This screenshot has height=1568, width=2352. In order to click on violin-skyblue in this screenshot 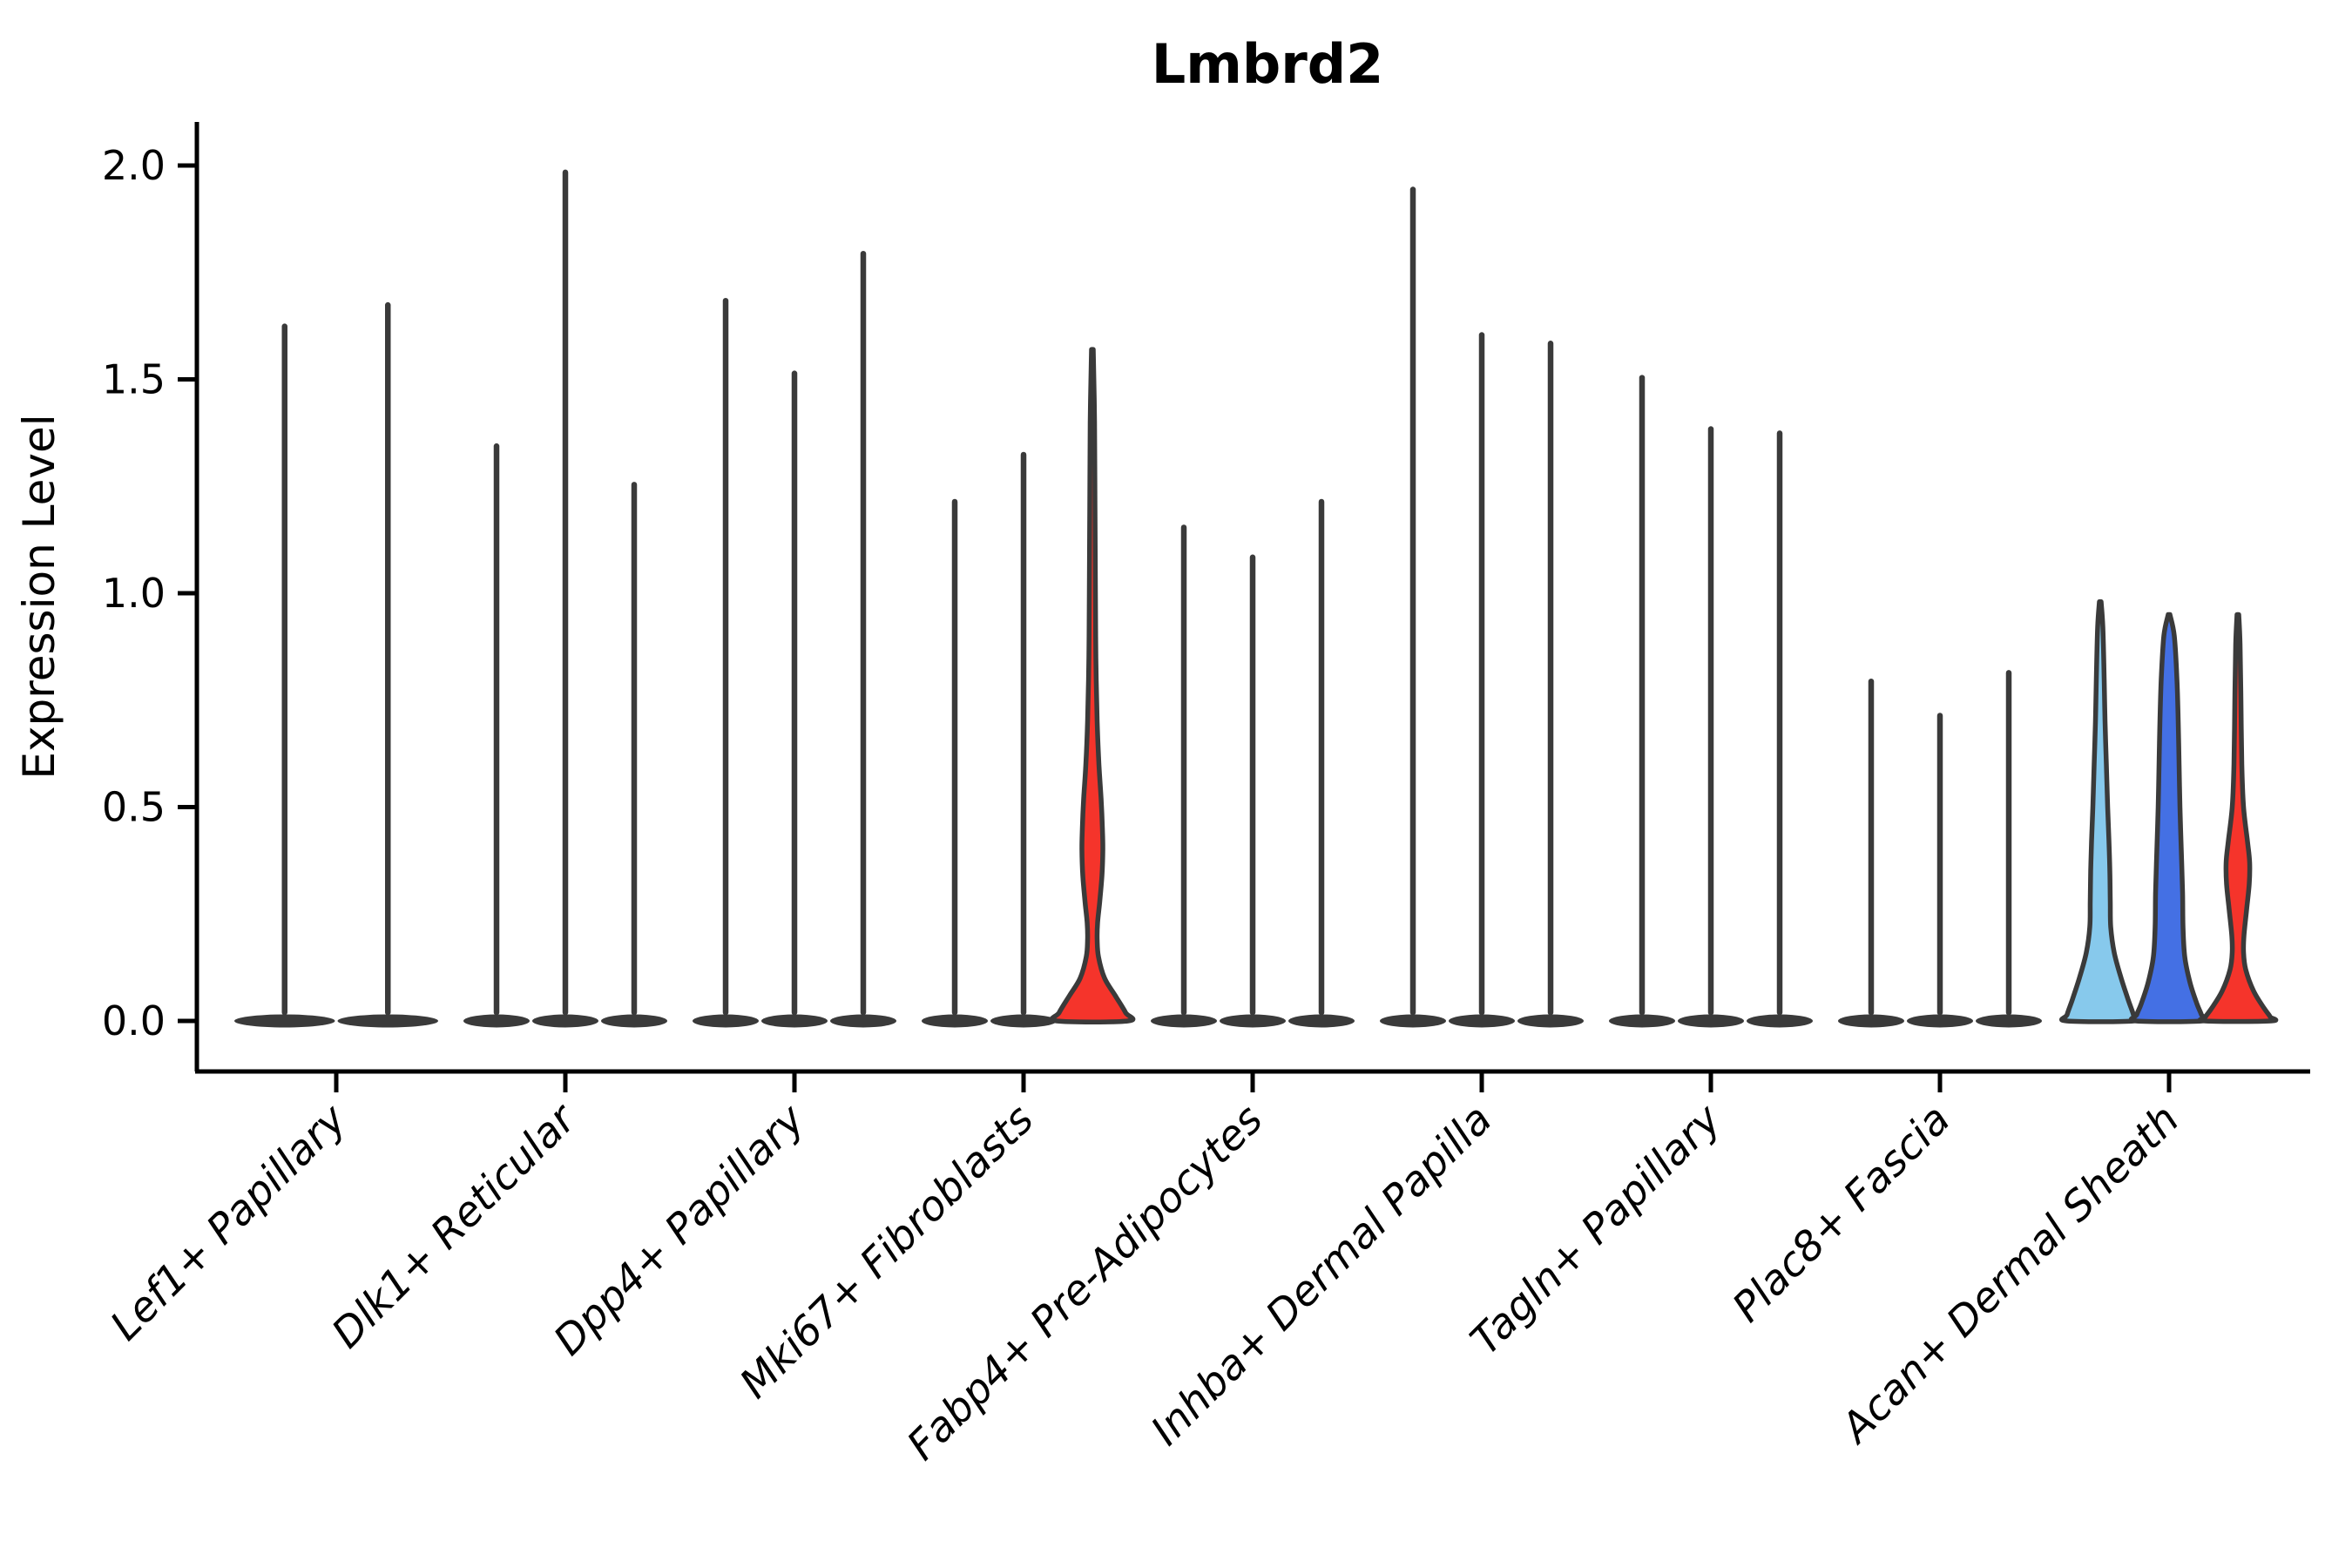, I will do `click(2101, 811)`.